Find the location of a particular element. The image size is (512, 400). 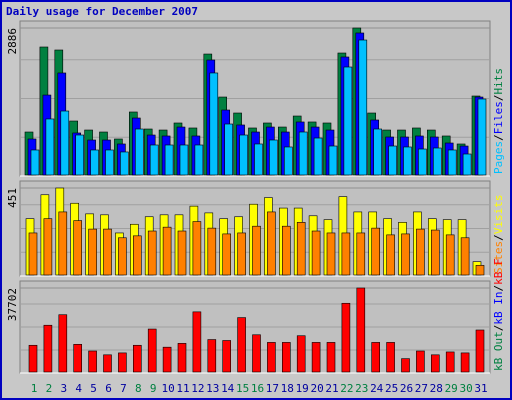

x-tick-label: 28 is located at coordinates (436, 388).